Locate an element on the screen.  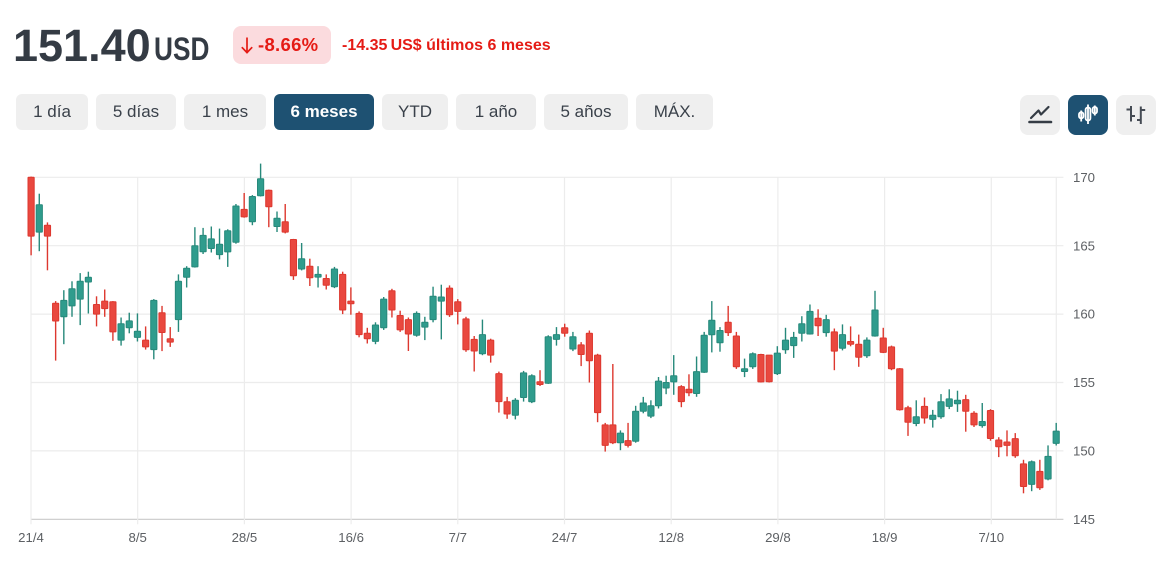
svg-text: 155 is located at coordinates (1084, 382).